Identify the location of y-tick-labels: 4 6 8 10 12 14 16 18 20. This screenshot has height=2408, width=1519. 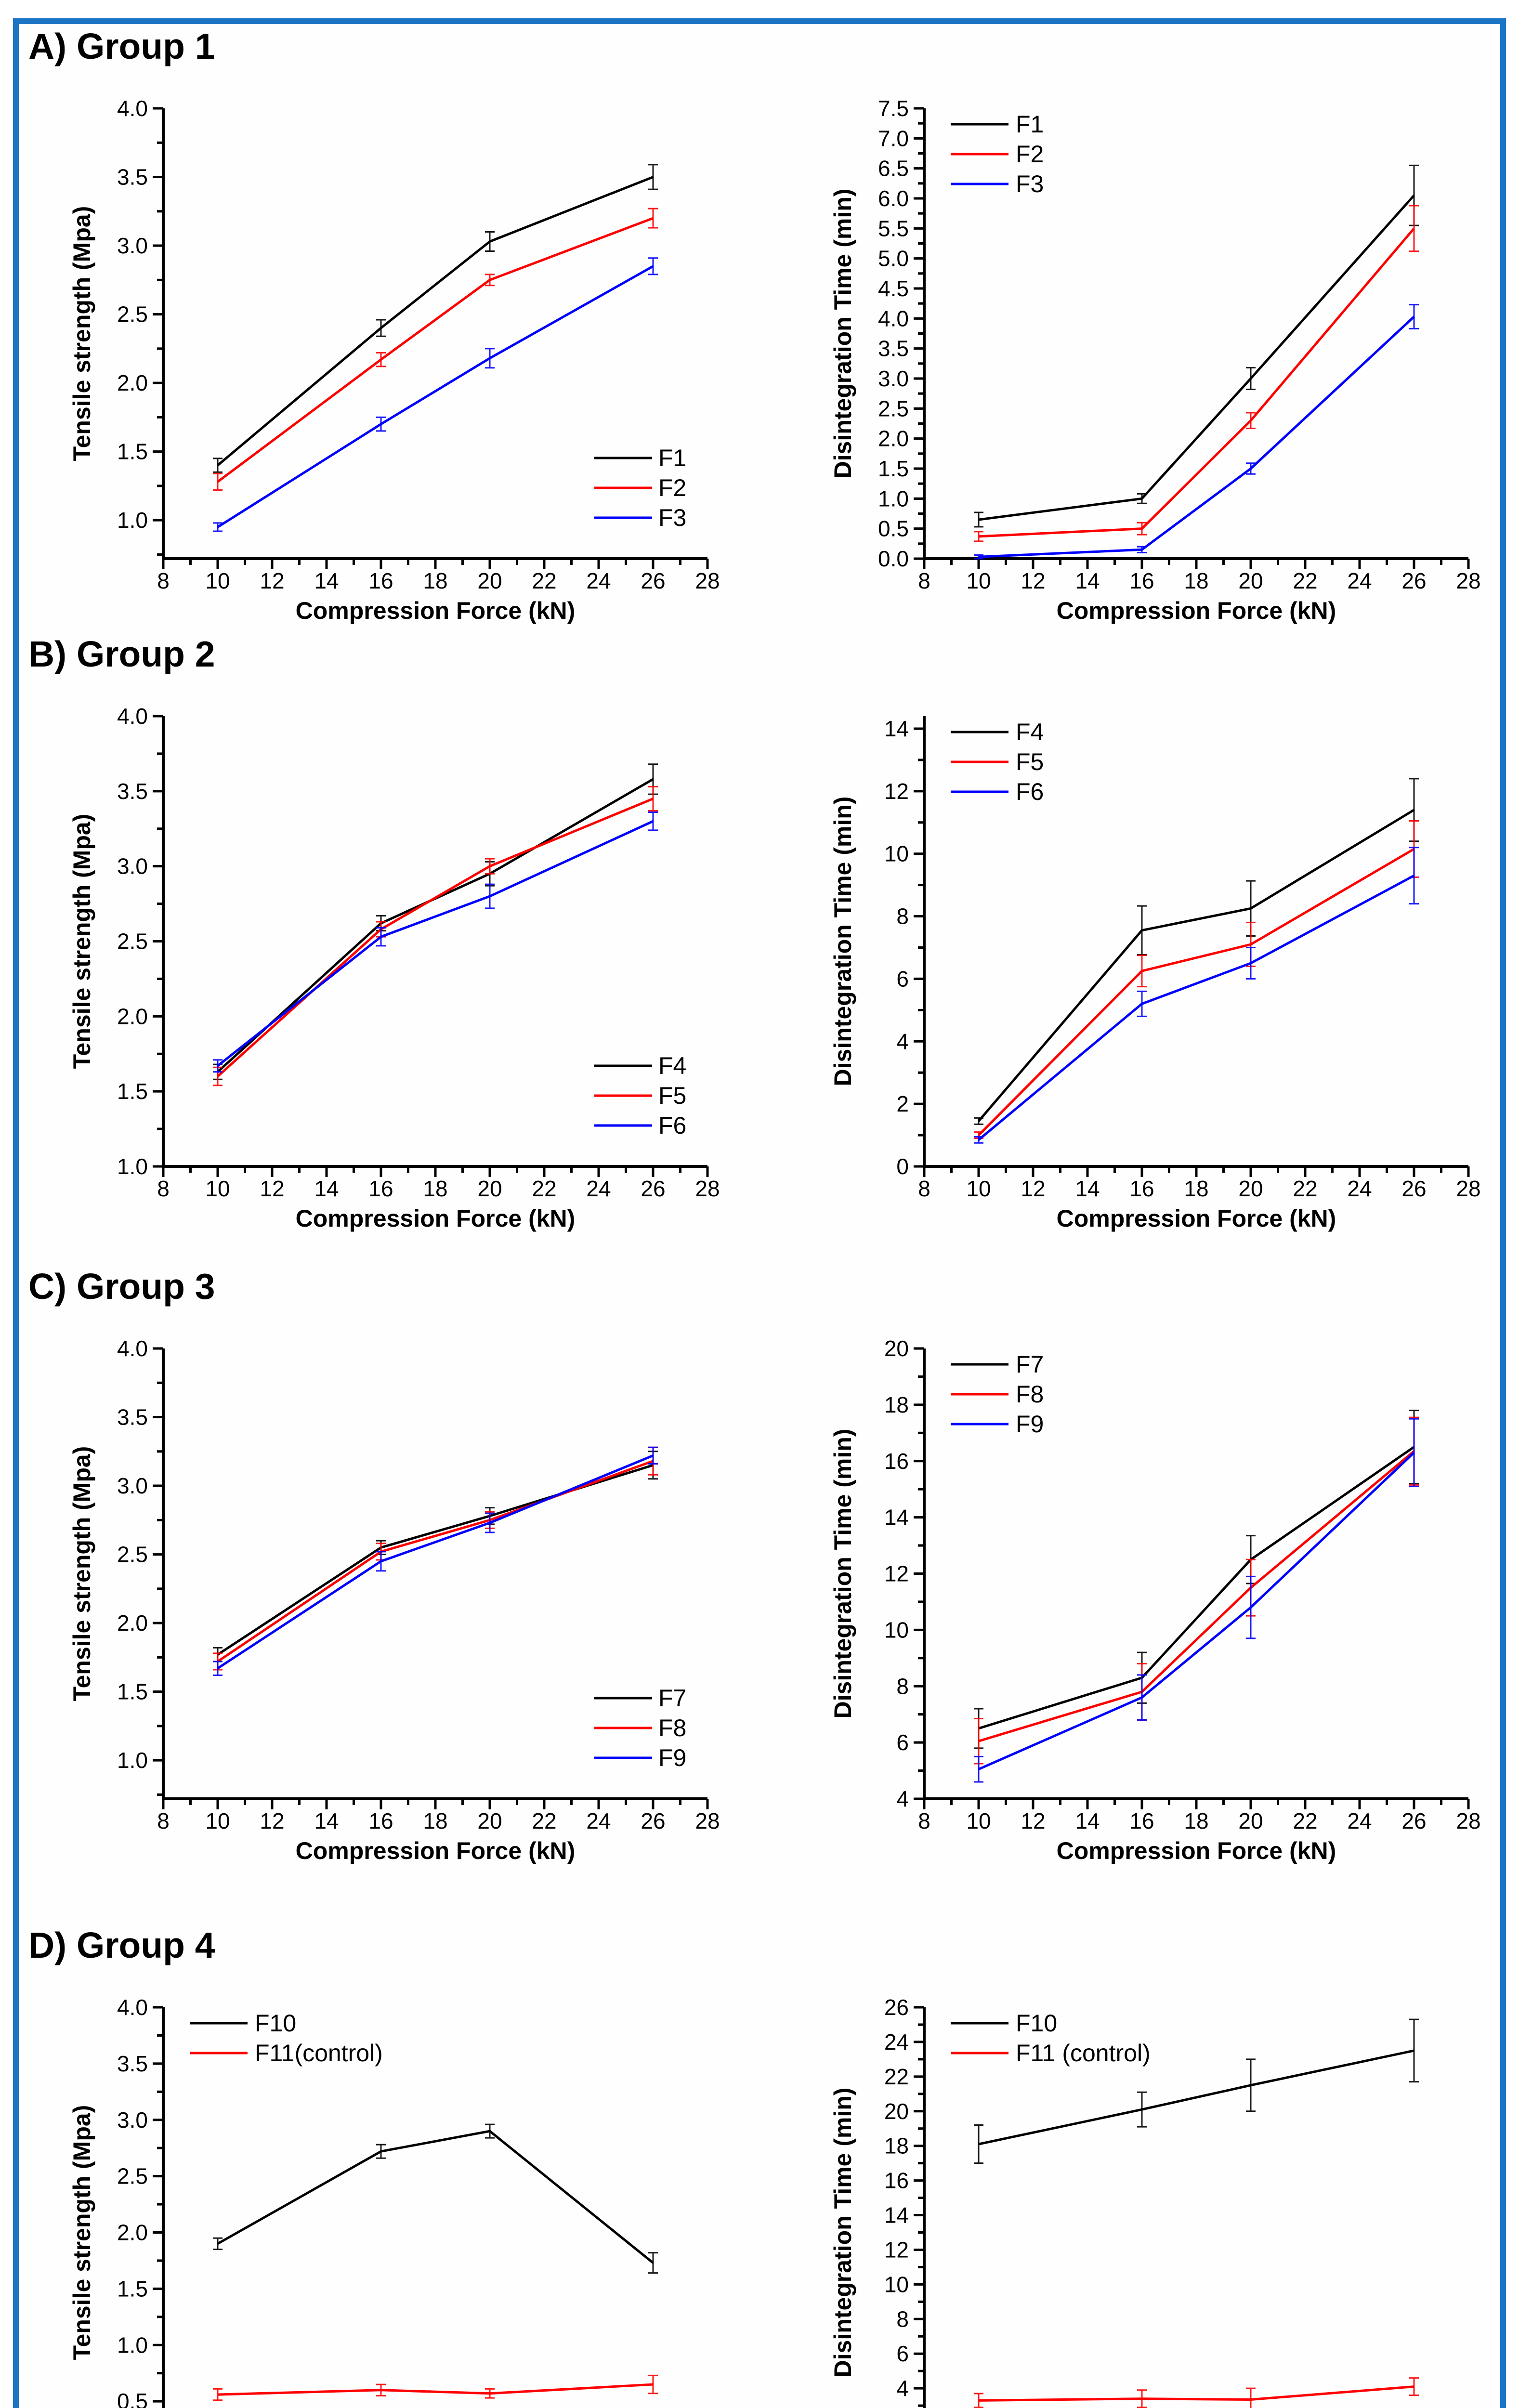
(896, 1573).